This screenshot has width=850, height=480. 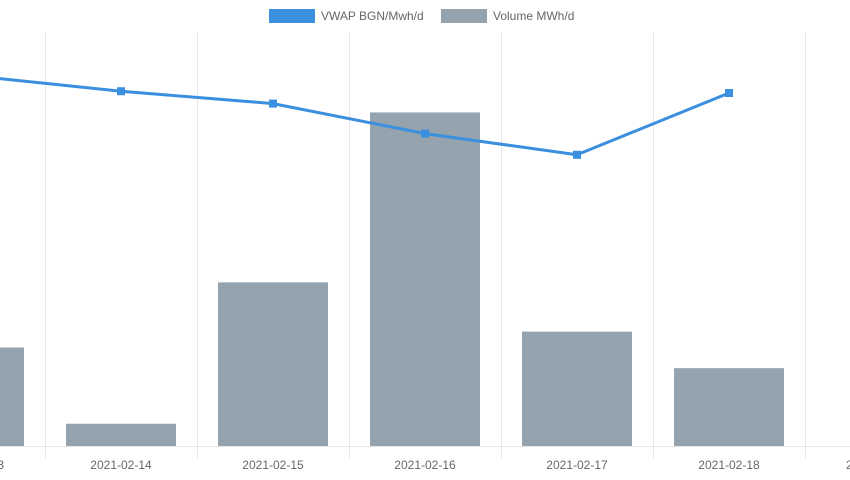 I want to click on x-tick-label: 2021-02-18, so click(x=729, y=465).